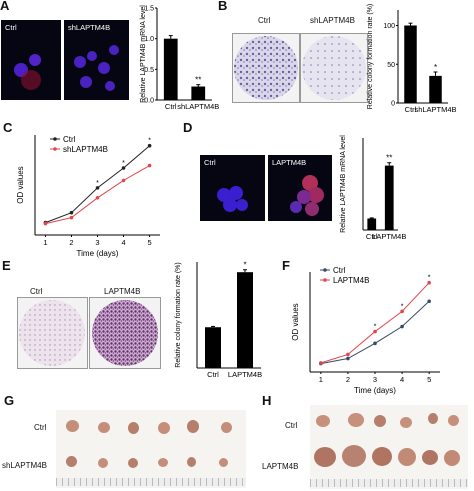  What do you see at coordinates (198, 80) in the screenshot?
I see `sig-mark-A: **` at bounding box center [198, 80].